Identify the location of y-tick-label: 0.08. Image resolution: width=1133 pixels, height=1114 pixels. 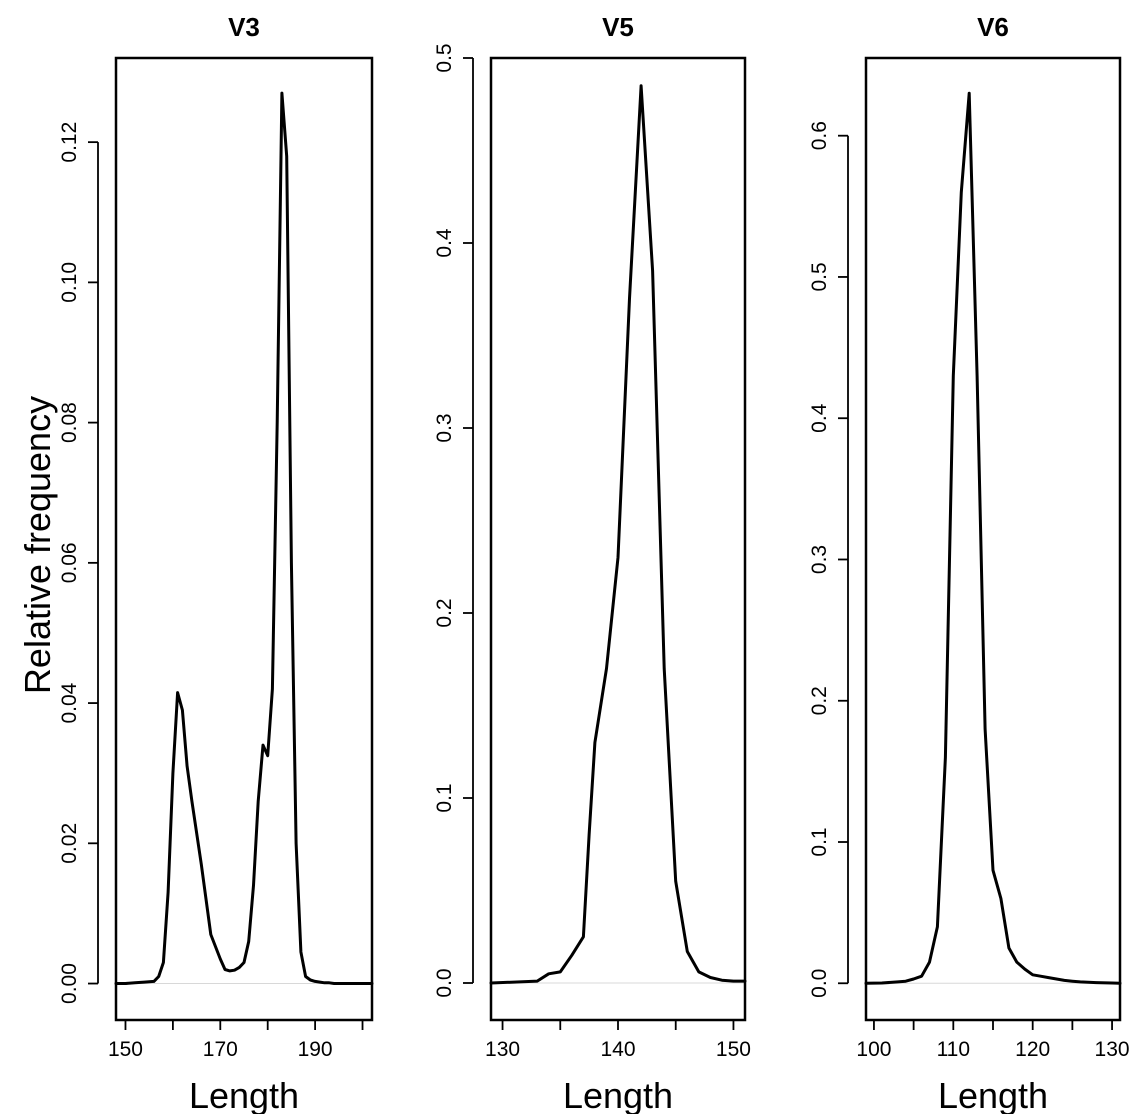
(69, 422).